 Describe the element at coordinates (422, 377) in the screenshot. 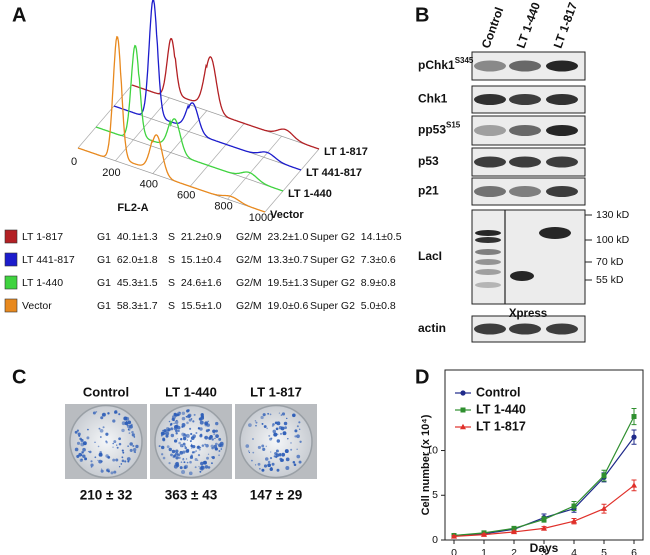

I see `panel-letter: D` at that location.